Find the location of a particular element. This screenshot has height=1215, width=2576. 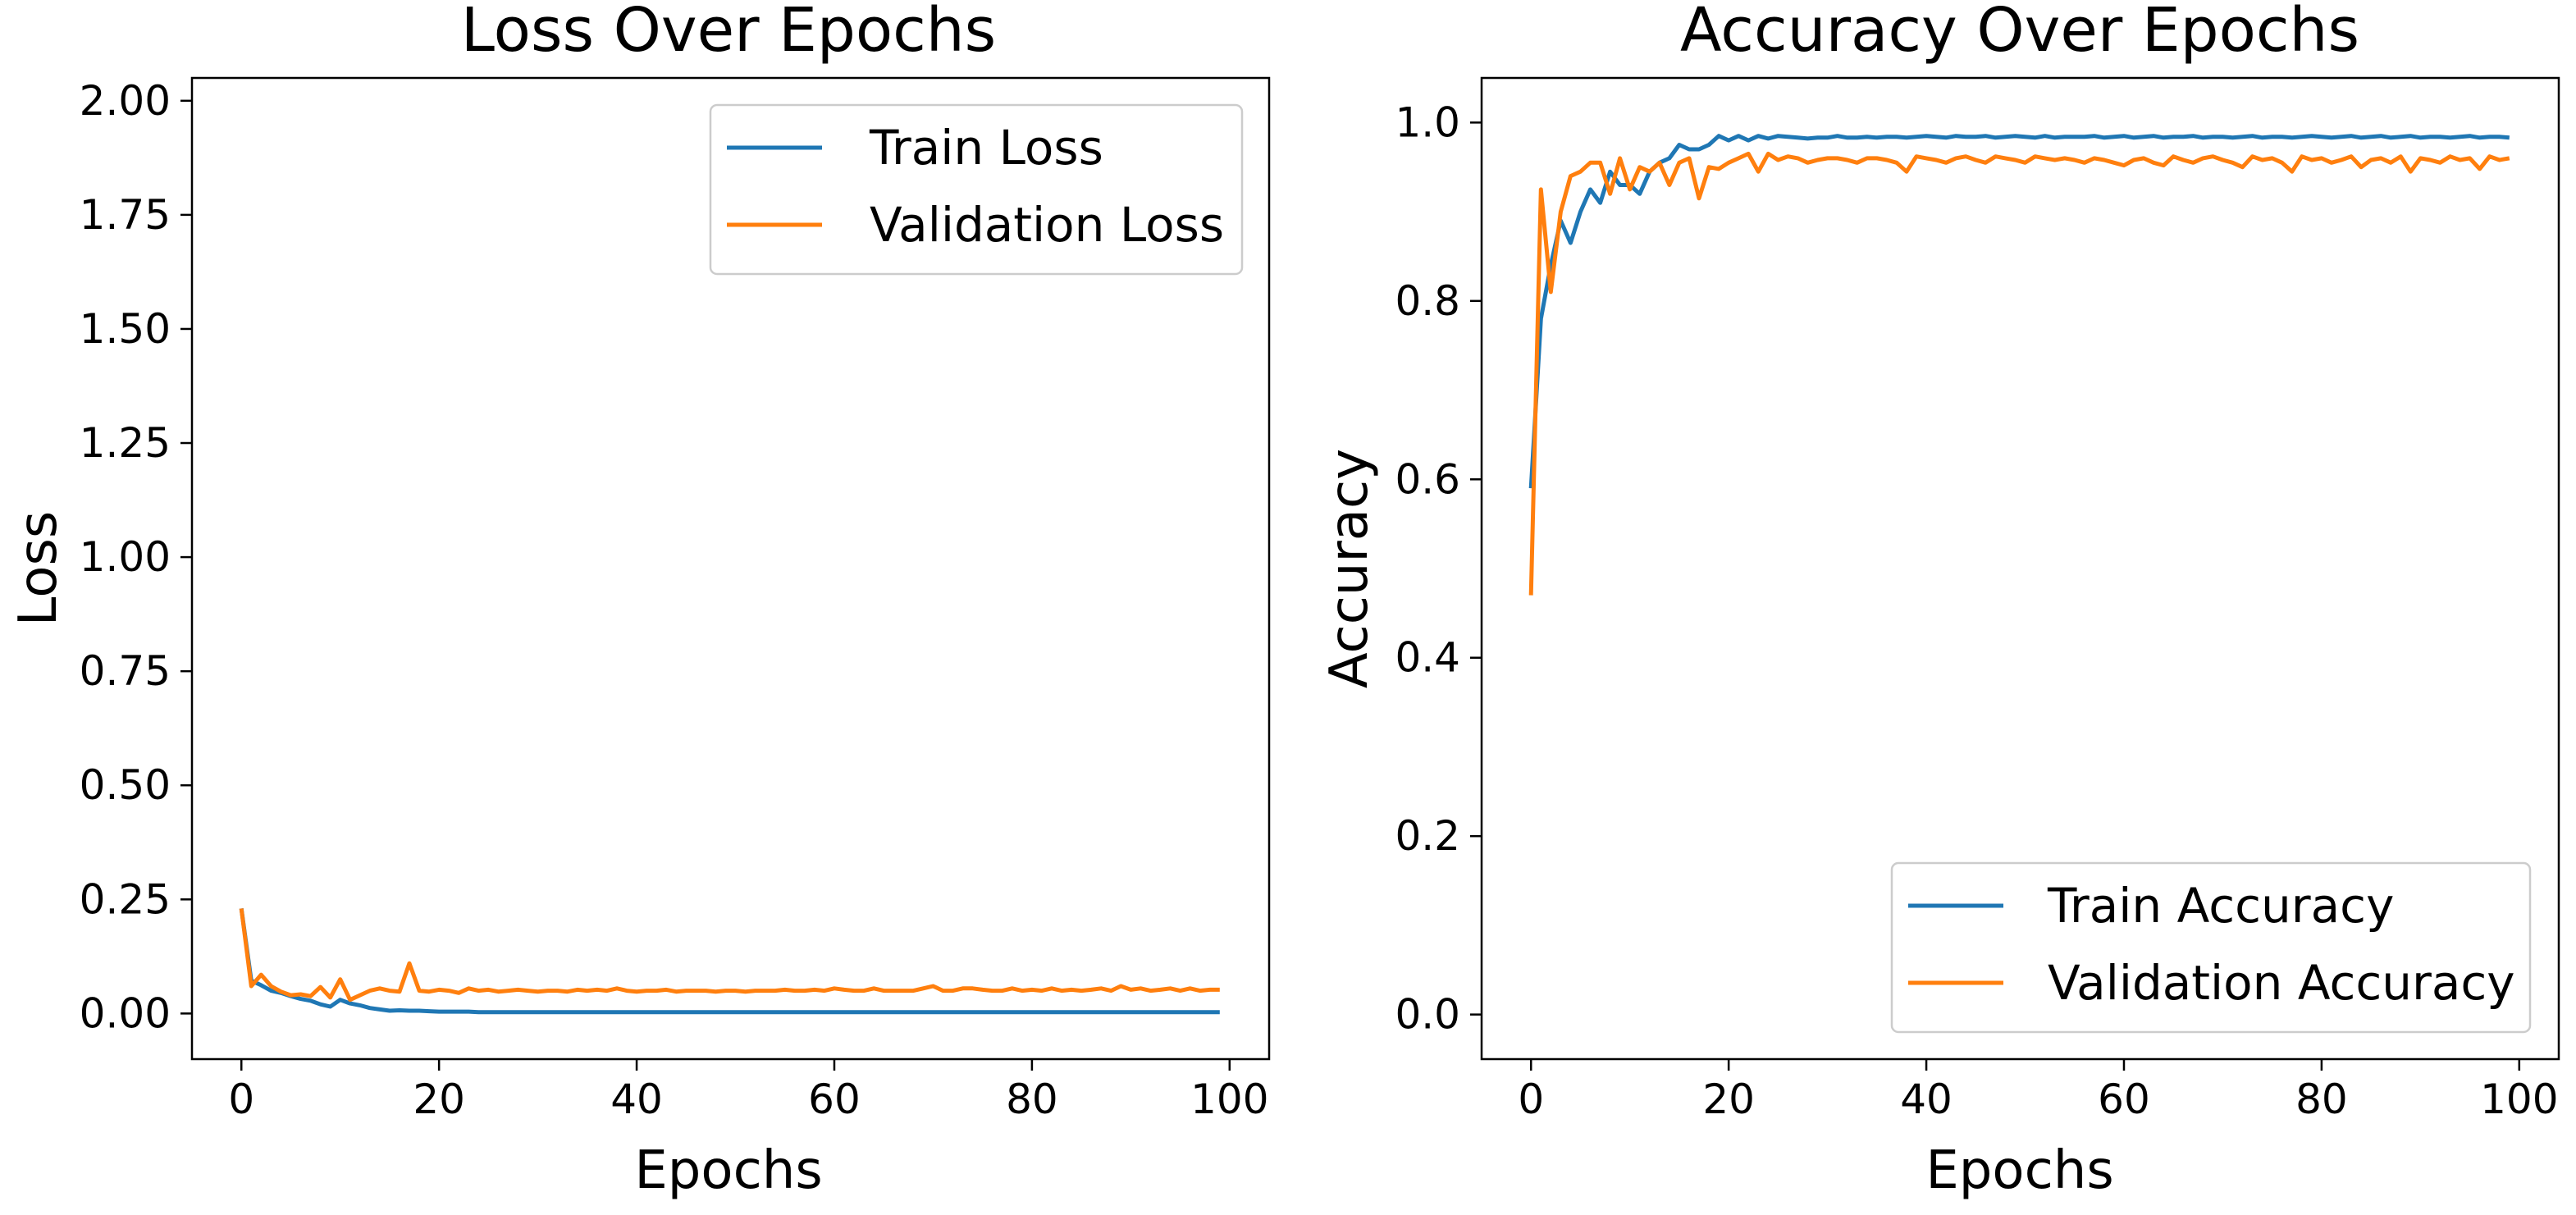

loss-y-tick-label: 2.00 is located at coordinates (126, 101).